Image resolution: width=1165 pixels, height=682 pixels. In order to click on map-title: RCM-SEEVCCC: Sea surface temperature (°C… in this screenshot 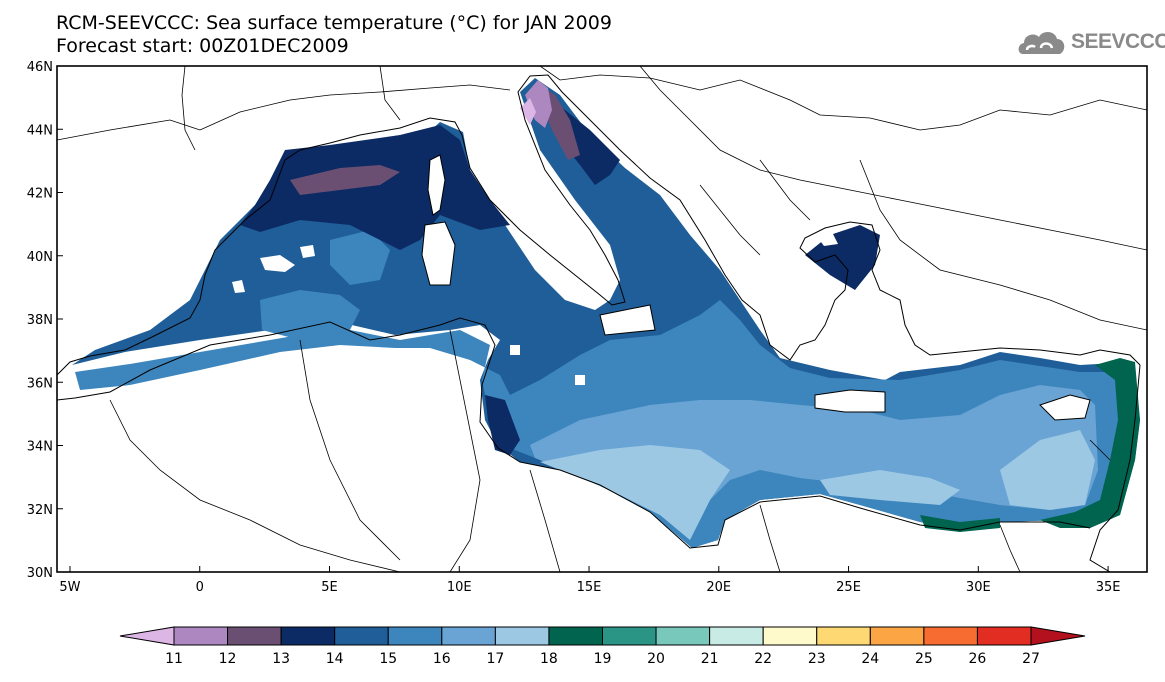, I will do `click(334, 23)`.